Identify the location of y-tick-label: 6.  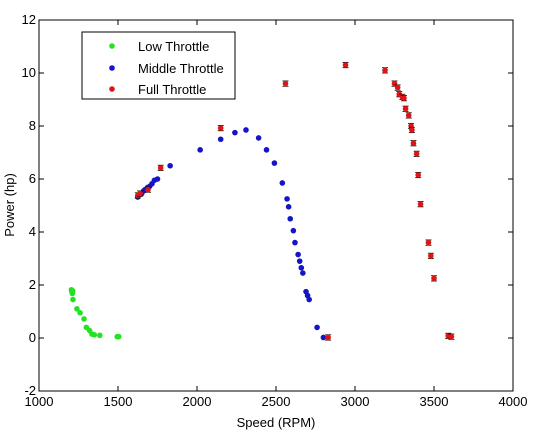
(32, 178).